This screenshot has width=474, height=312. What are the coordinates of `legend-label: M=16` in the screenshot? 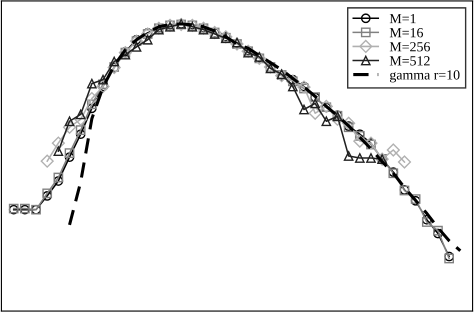 It's located at (407, 33).